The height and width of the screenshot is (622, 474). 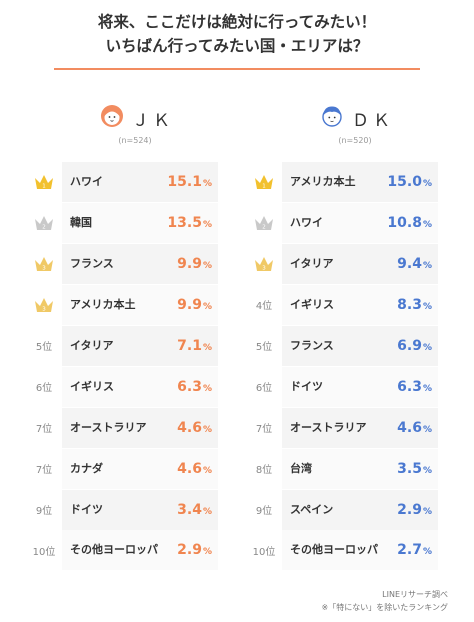 I want to click on jk-data-cell: その他ヨーロッパ 2.9%, so click(x=140, y=550).